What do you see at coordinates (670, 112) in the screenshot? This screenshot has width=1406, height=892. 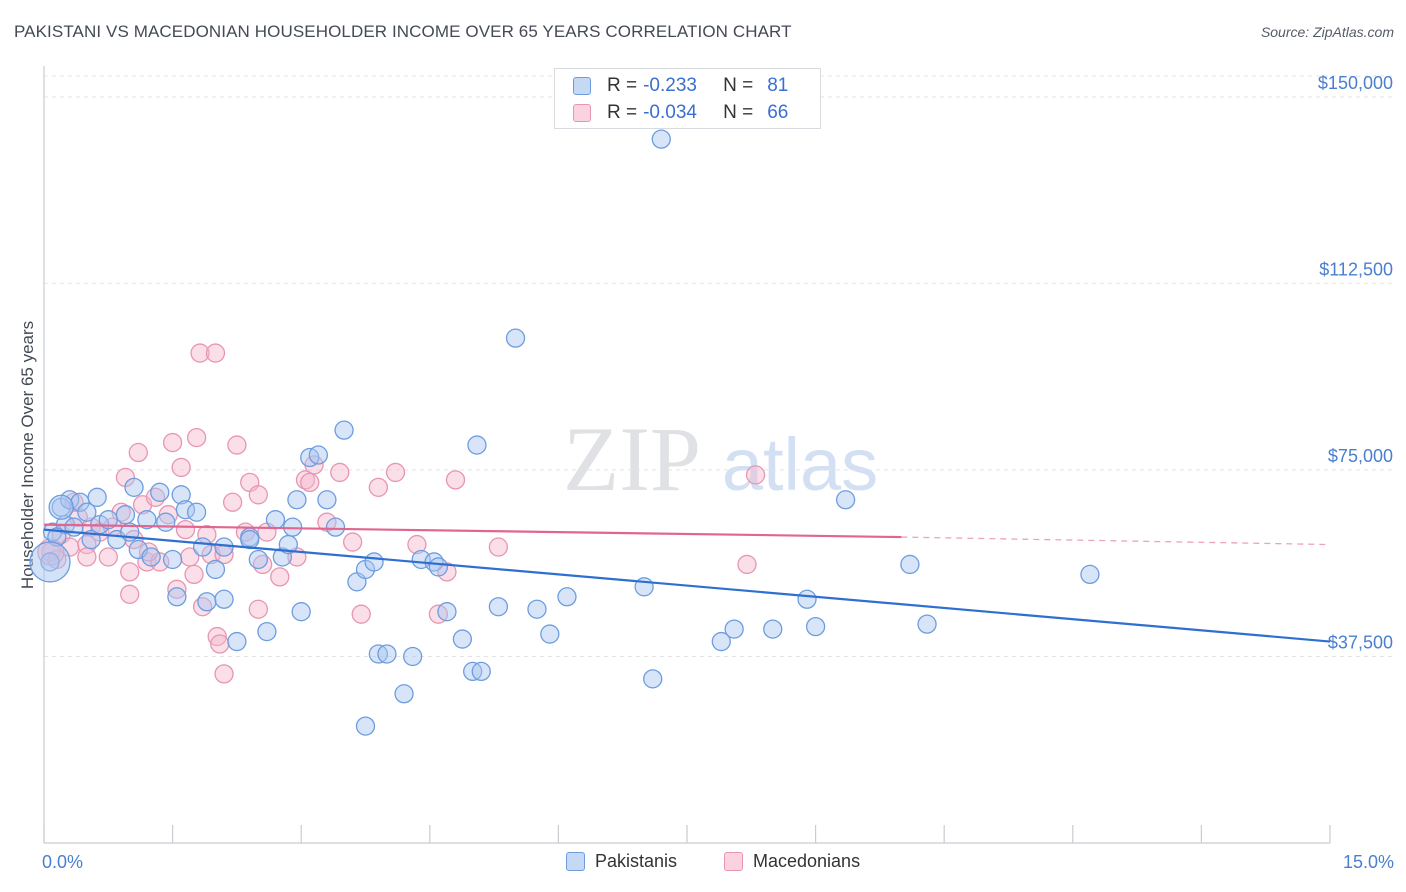 I see `r-value: -0.034` at bounding box center [670, 112].